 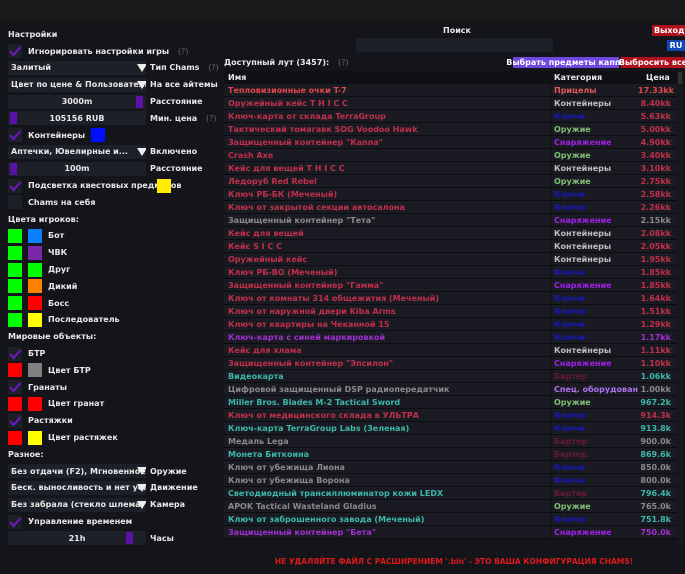 What do you see at coordinates (450, 155) in the screenshot?
I see `table-row: Crash Axe Оружие 3.40kk` at bounding box center [450, 155].